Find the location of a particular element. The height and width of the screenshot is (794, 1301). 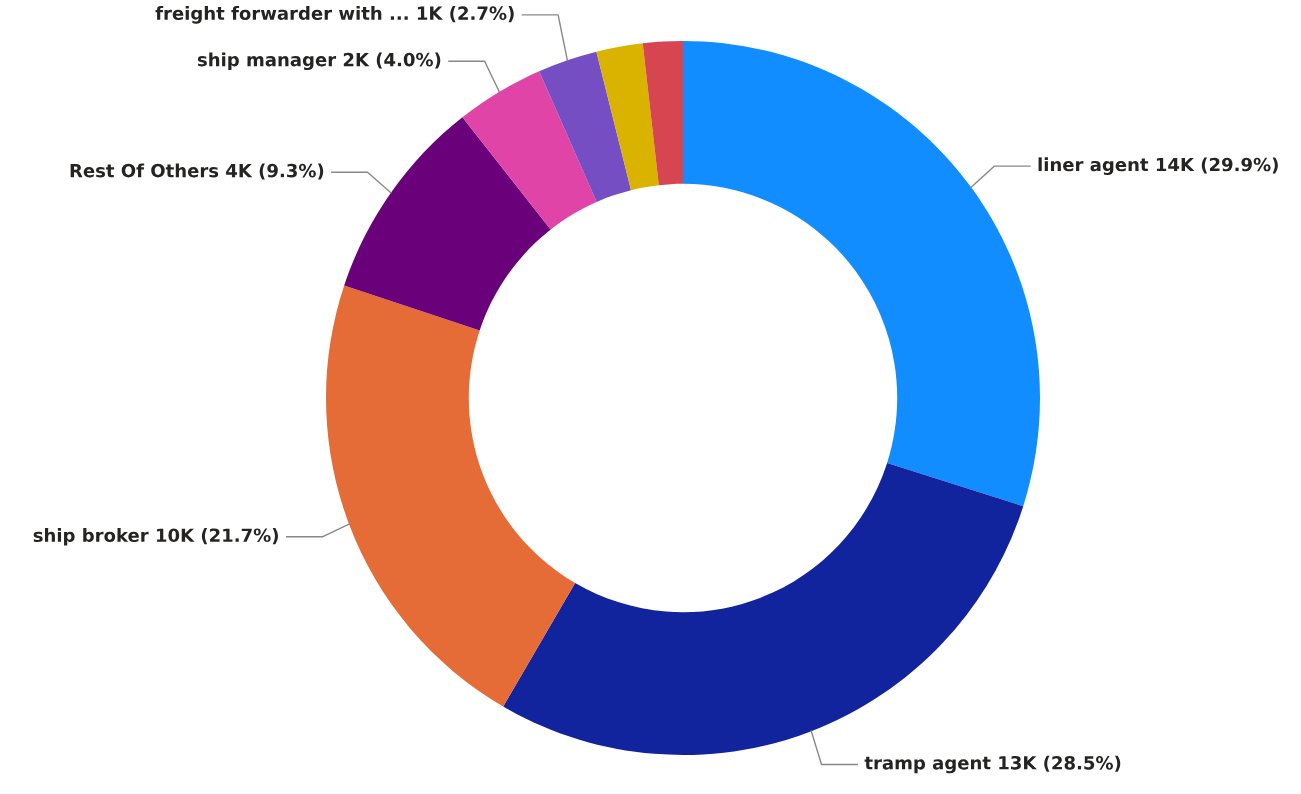

slice-label: tramp agent 13K (28.5%) is located at coordinates (992, 764).